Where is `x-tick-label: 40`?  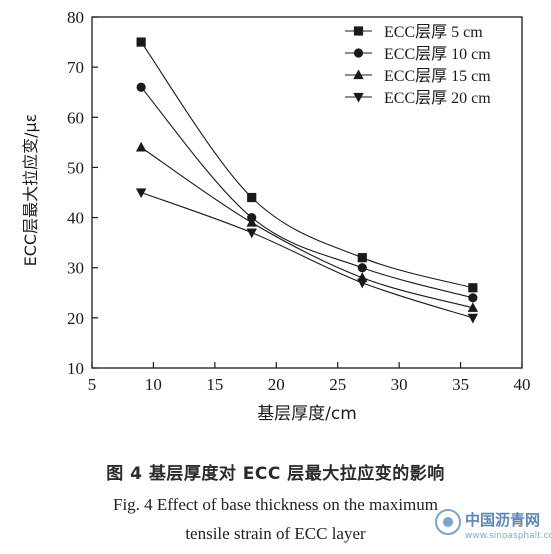 x-tick-label: 40 is located at coordinates (522, 384).